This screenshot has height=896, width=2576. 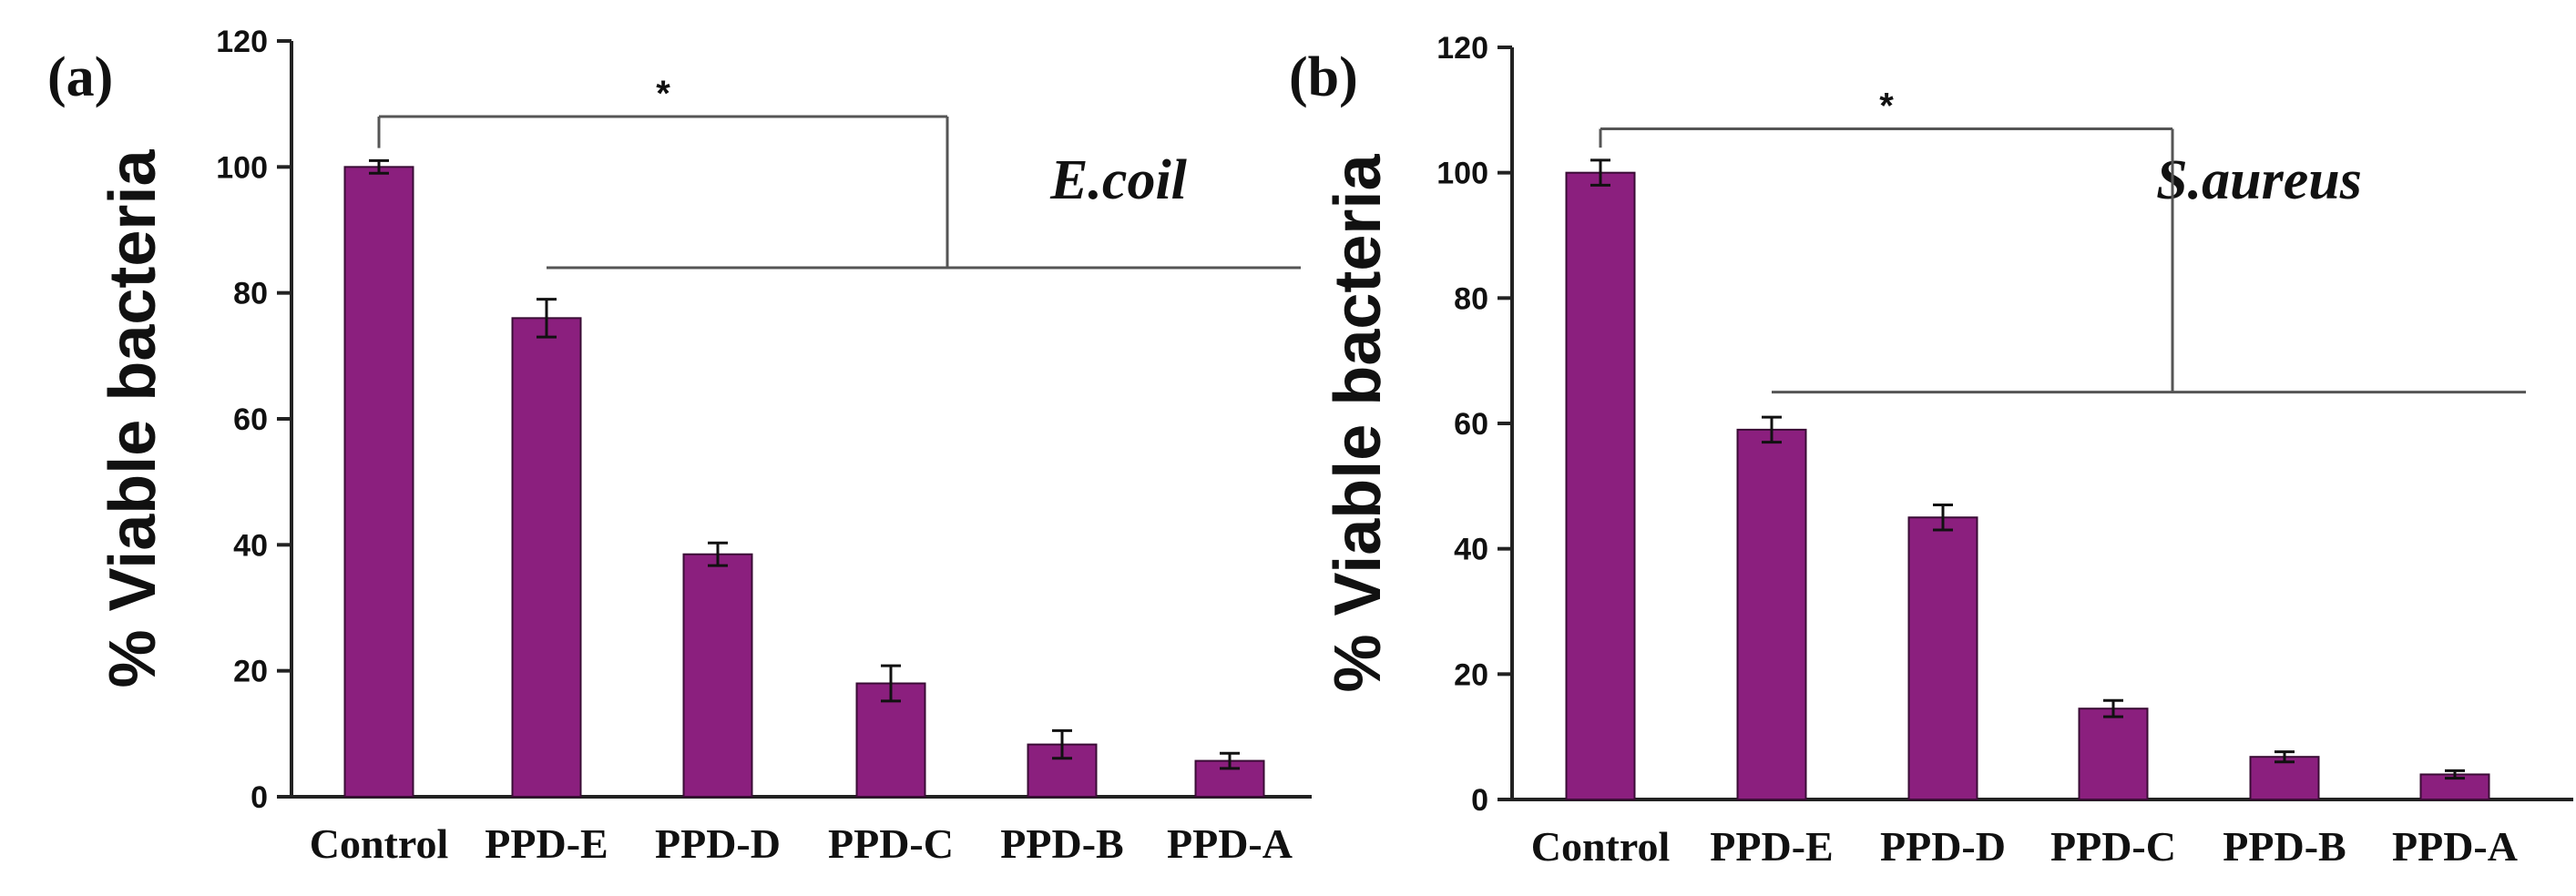 What do you see at coordinates (1323, 77) in the screenshot?
I see `panel-label: (b)` at bounding box center [1323, 77].